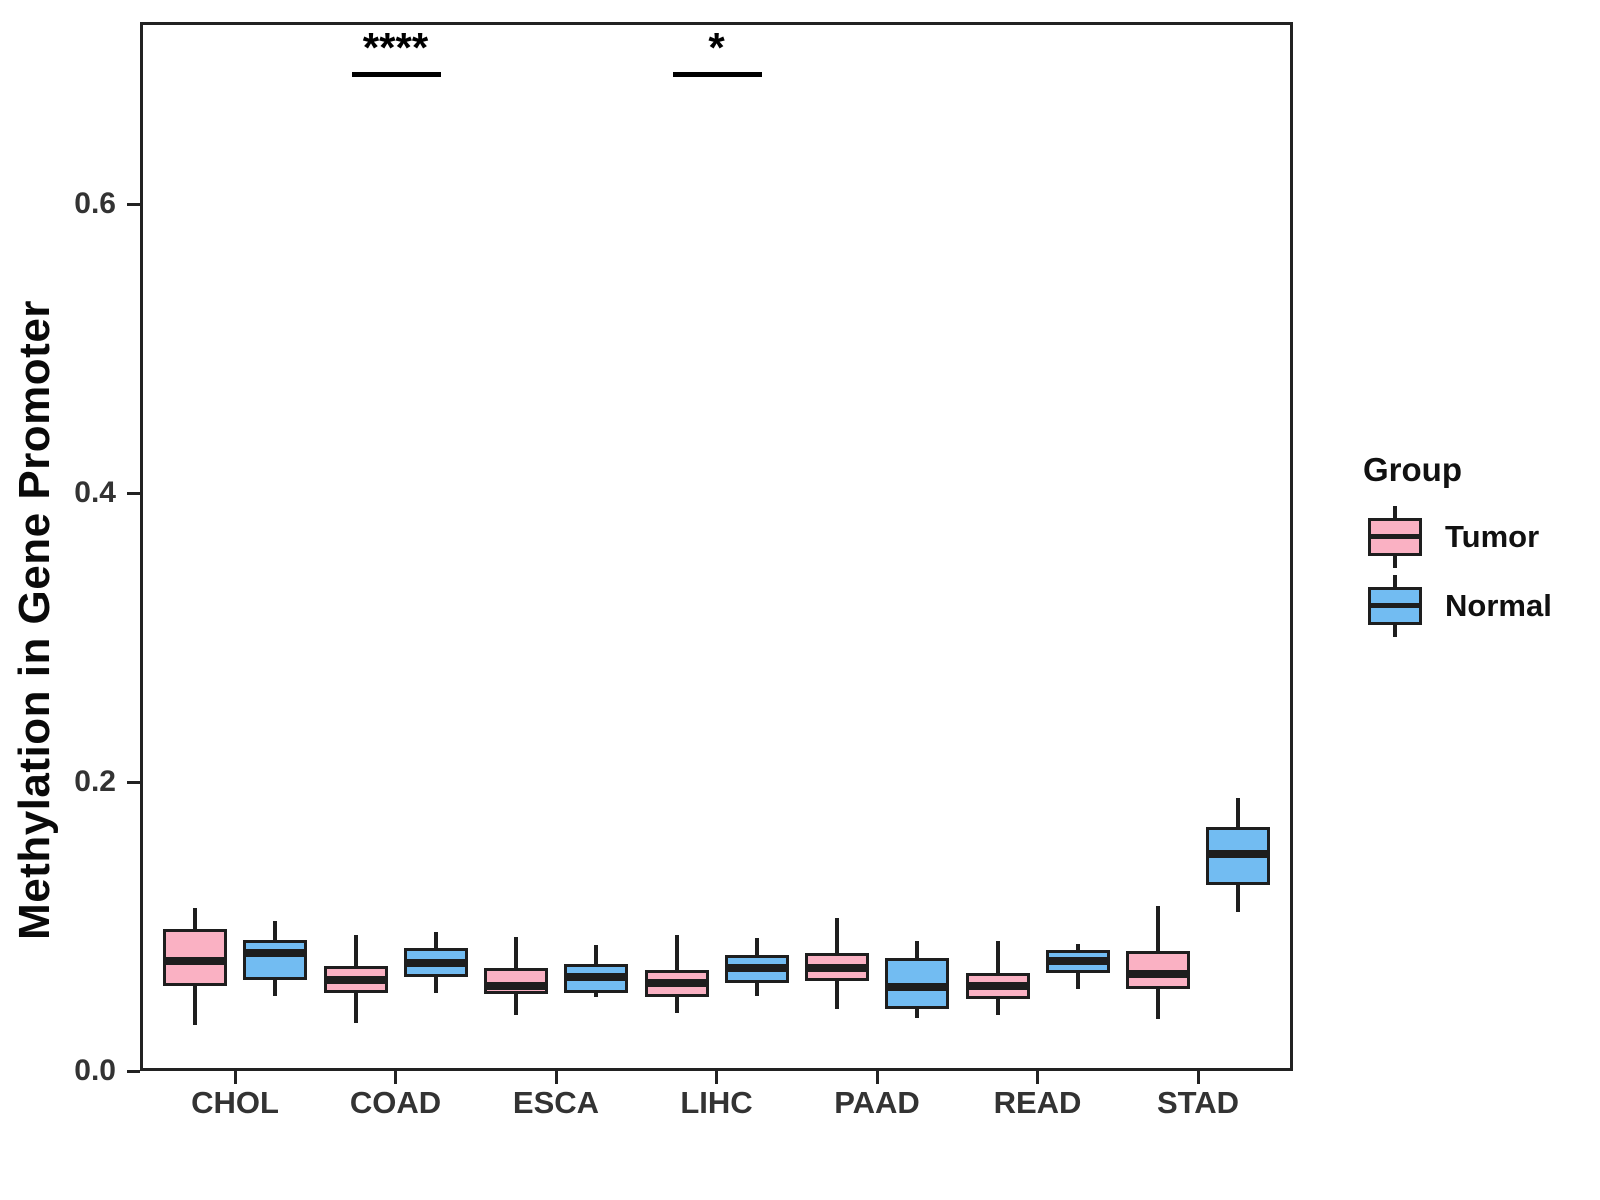  What do you see at coordinates (95, 781) in the screenshot?
I see `y-tick-label: 0.2` at bounding box center [95, 781].